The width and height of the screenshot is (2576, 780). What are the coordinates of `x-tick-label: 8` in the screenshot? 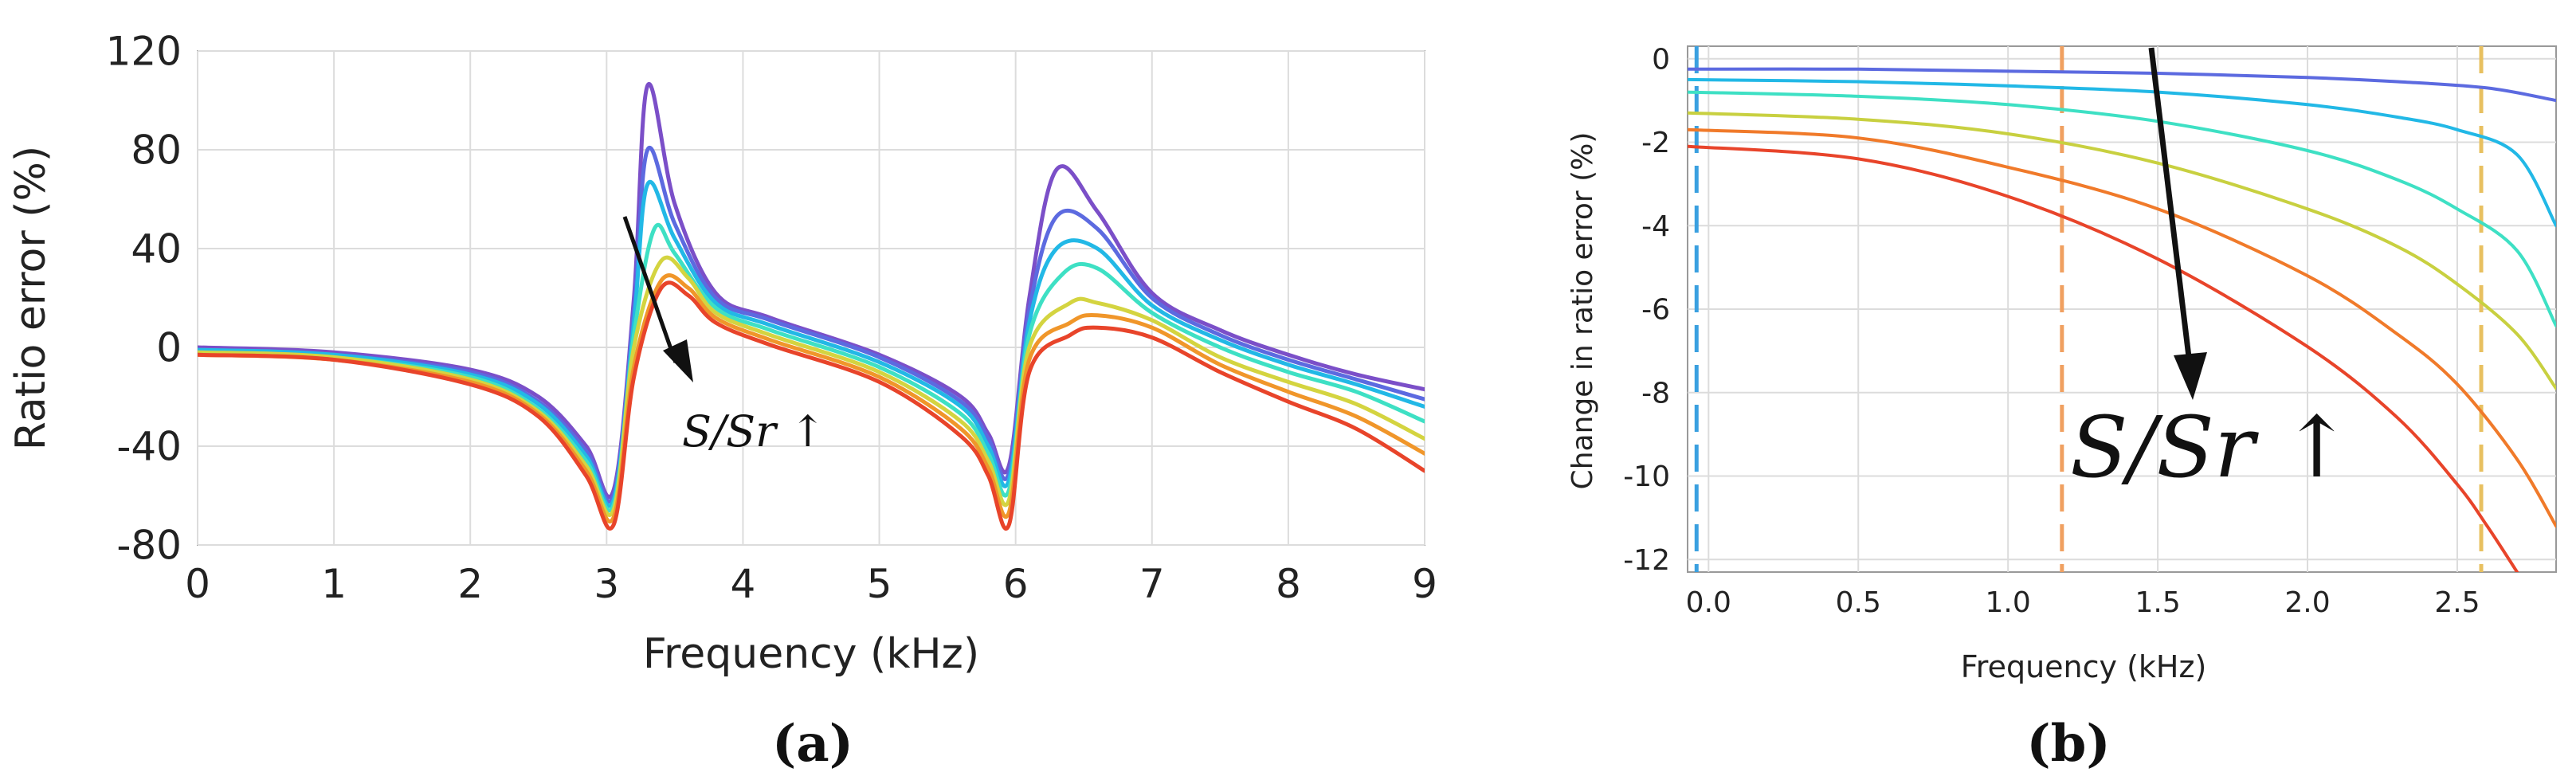 It's located at (1288, 584).